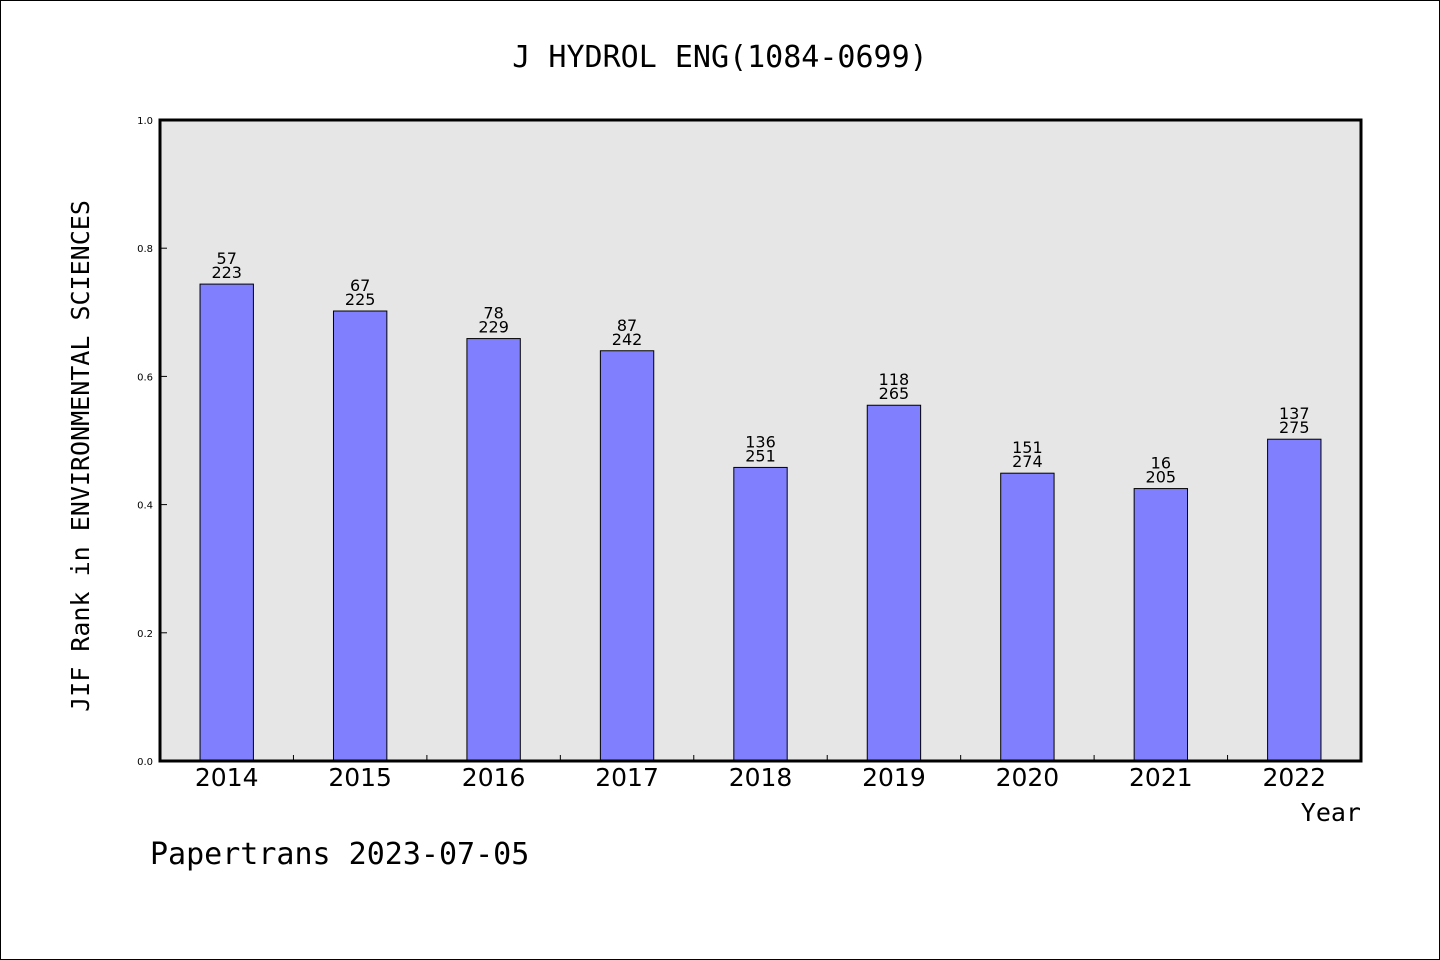 This screenshot has height=960, width=1440. Describe the element at coordinates (1294, 413) in the screenshot. I see `bar-label-rank: 137` at that location.